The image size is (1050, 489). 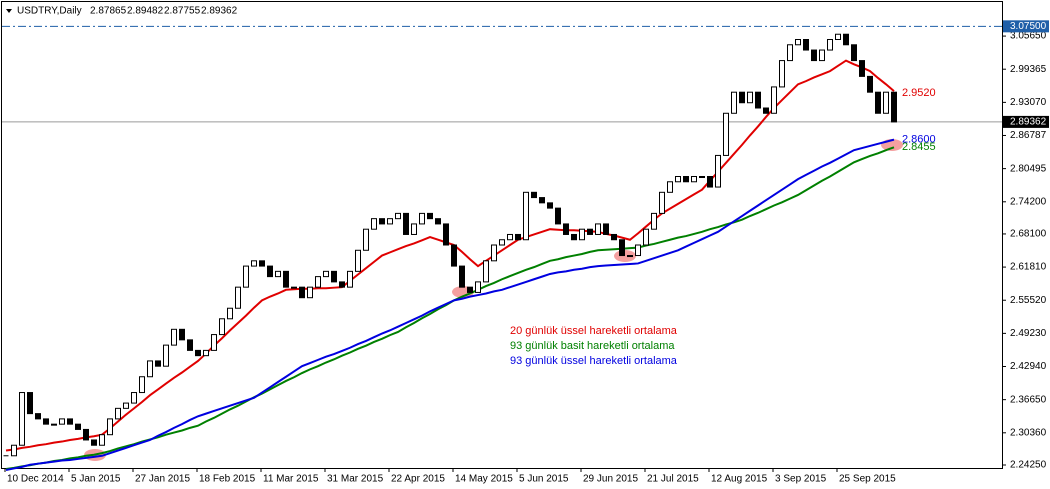 I want to click on x-tick-label: 22 Apr 2015, so click(x=418, y=479).